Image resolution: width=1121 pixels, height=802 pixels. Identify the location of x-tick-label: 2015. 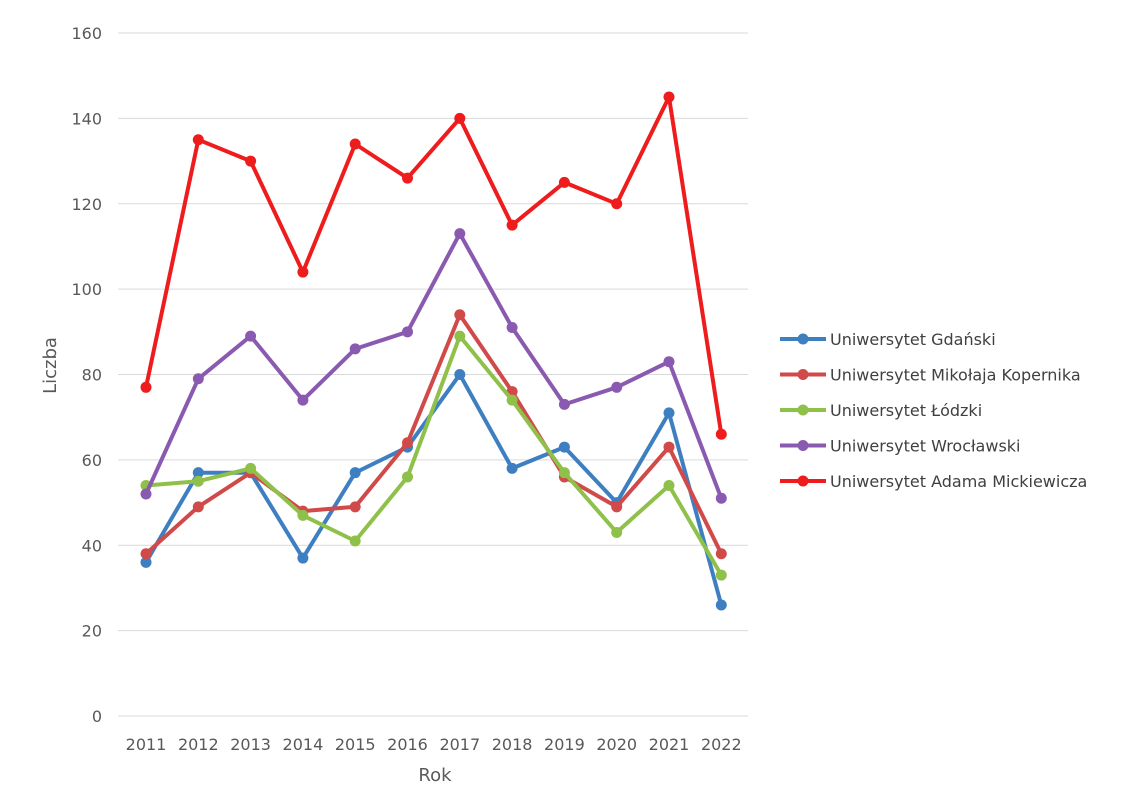
(355, 744).